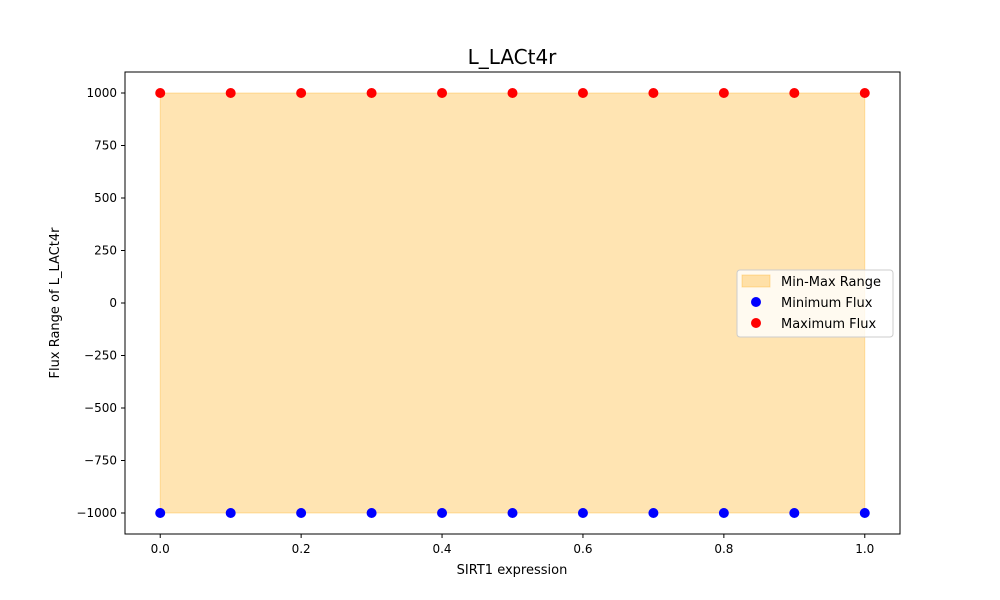  Describe the element at coordinates (512, 570) in the screenshot. I see `x-axis-label: SIRT1 expression` at that location.